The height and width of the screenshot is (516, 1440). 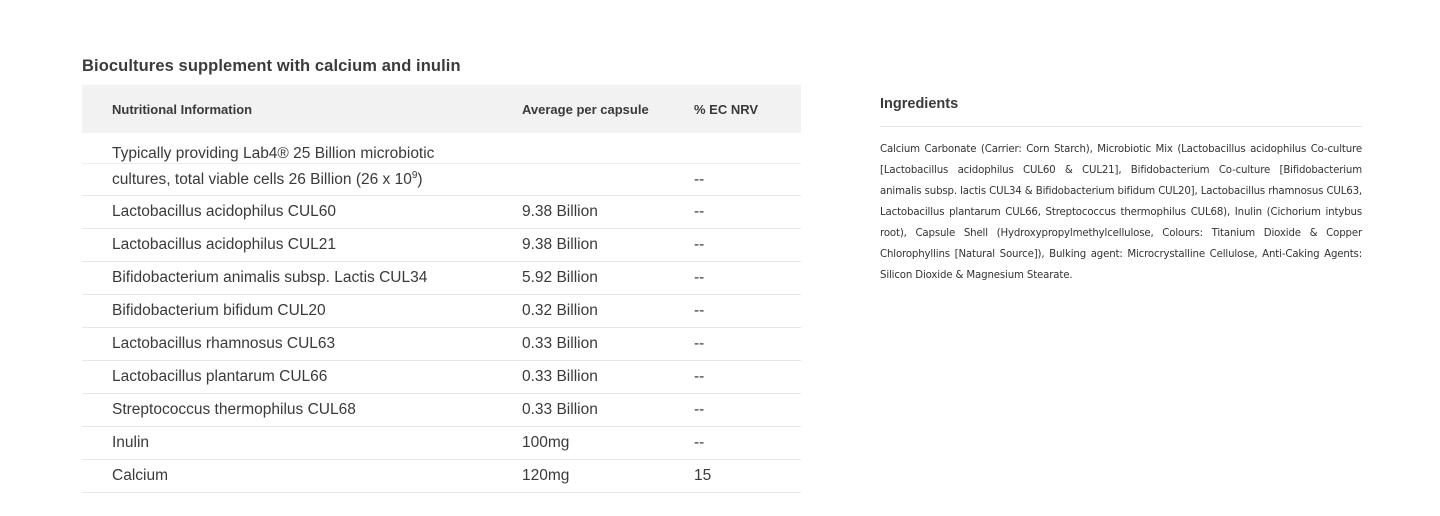 What do you see at coordinates (608, 476) in the screenshot?
I see `row-amount: 120mg` at bounding box center [608, 476].